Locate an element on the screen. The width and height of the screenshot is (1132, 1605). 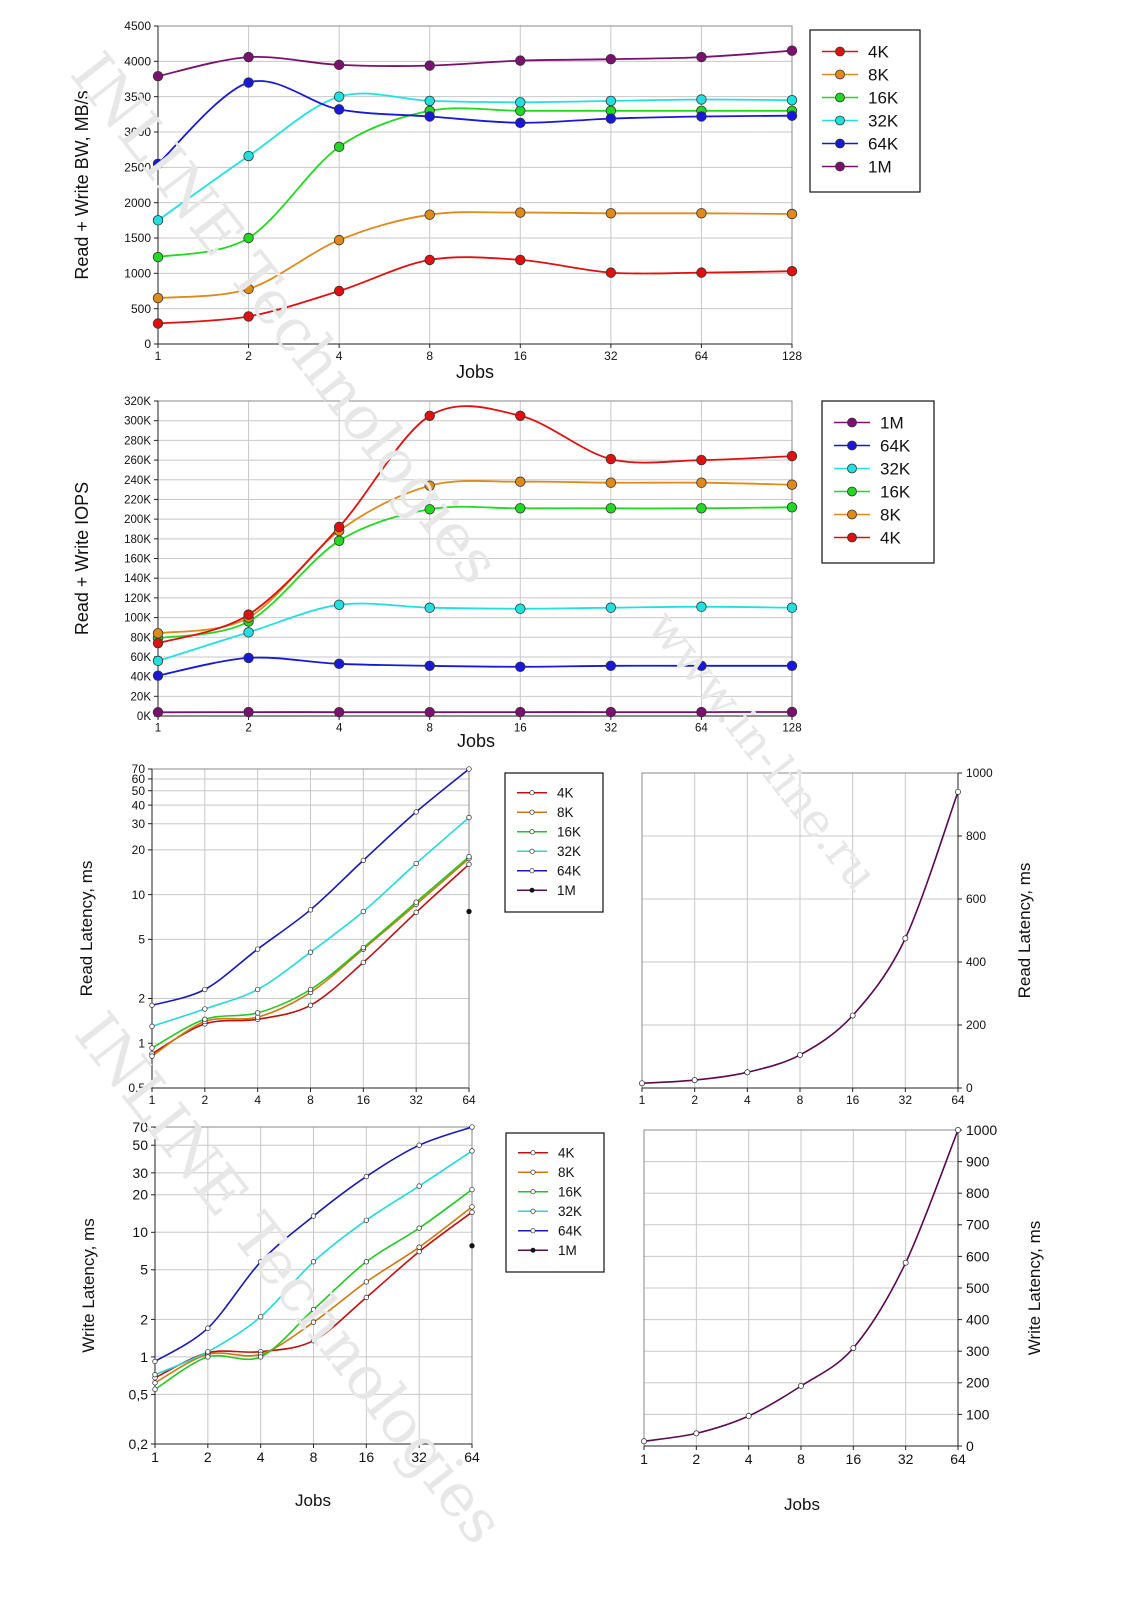
y-tick-label: 2 is located at coordinates (141, 999).